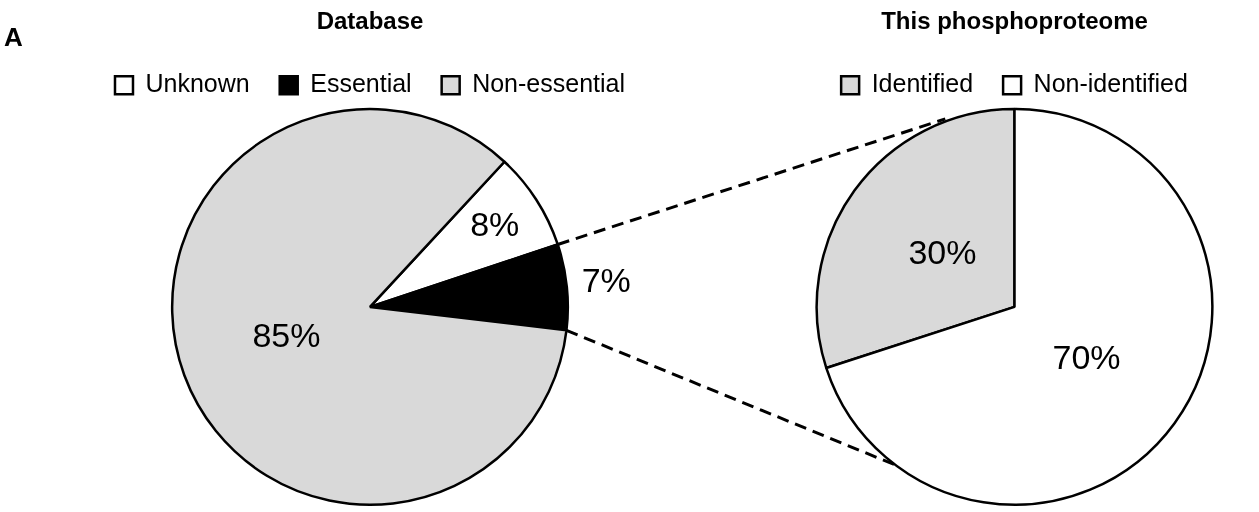 The width and height of the screenshot is (1259, 512). Describe the element at coordinates (197, 83) in the screenshot. I see `legend-label: Unknown` at that location.